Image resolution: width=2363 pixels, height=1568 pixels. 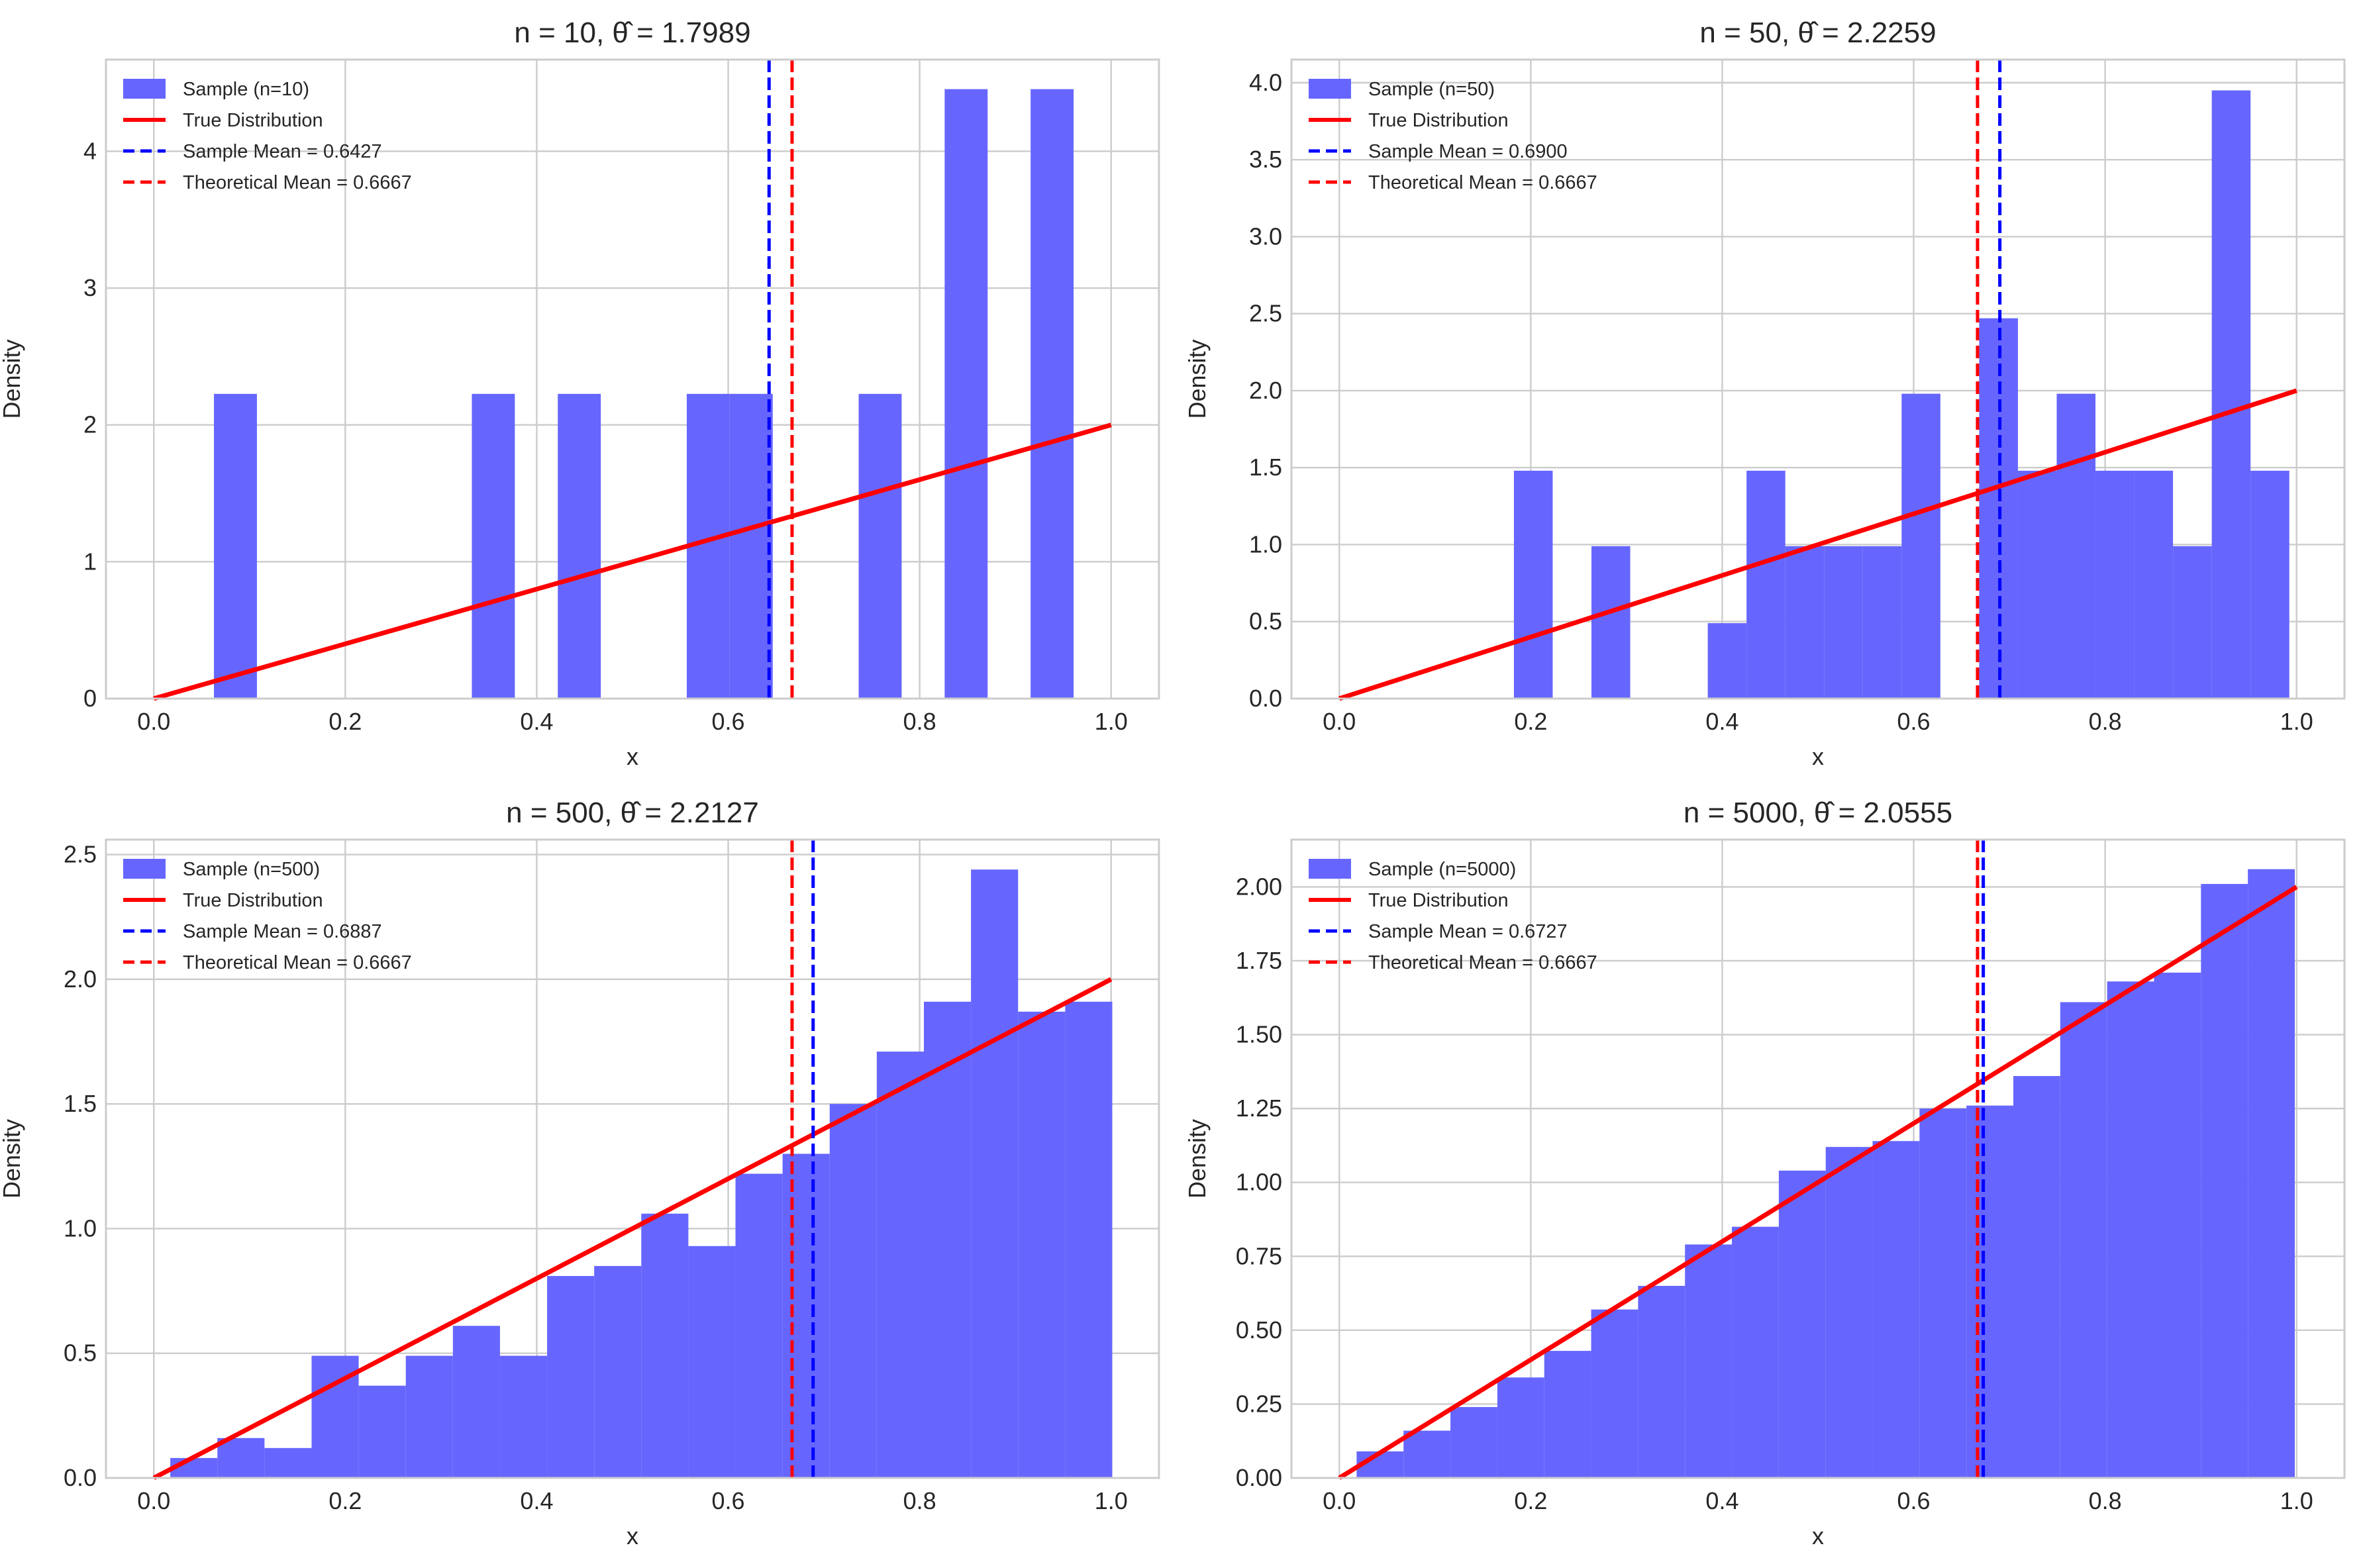 What do you see at coordinates (2296, 1500) in the screenshot?
I see `x-tick-label: 1.0` at bounding box center [2296, 1500].